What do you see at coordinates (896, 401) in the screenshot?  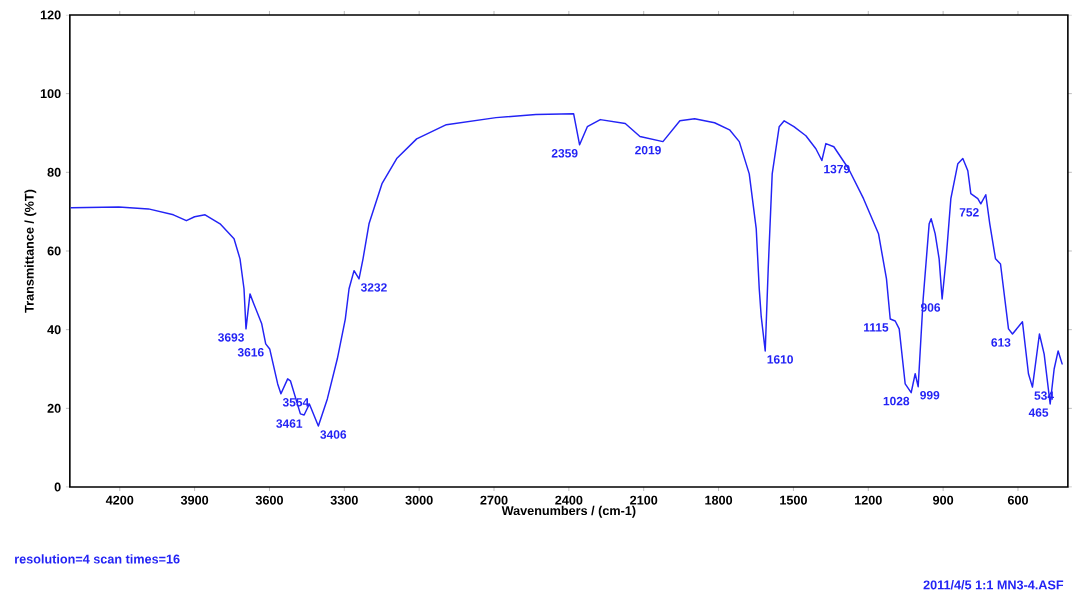 I see `annotation: 1028` at bounding box center [896, 401].